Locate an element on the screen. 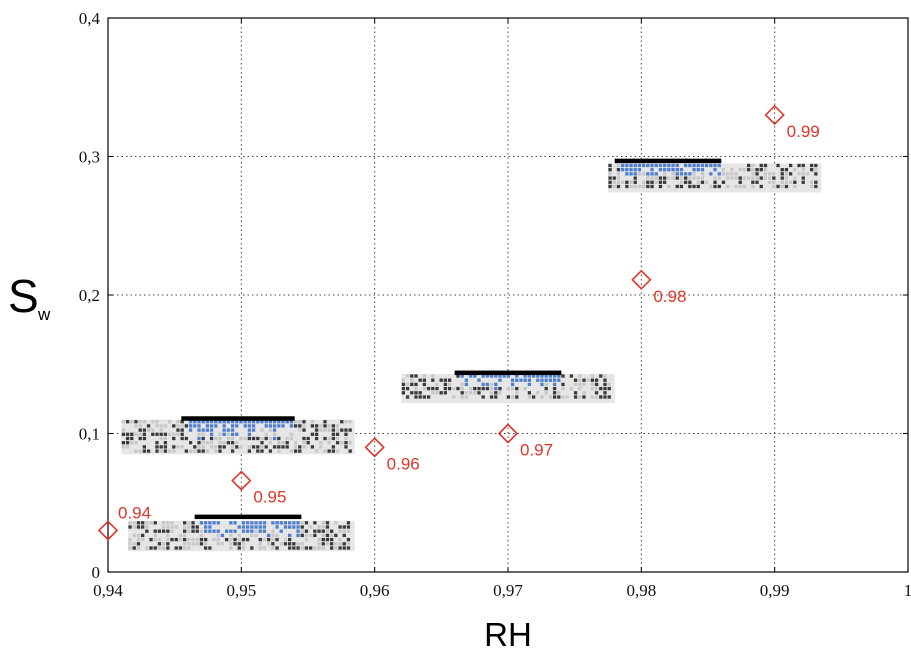  y-tick-label: 0,3 is located at coordinates (89, 157).